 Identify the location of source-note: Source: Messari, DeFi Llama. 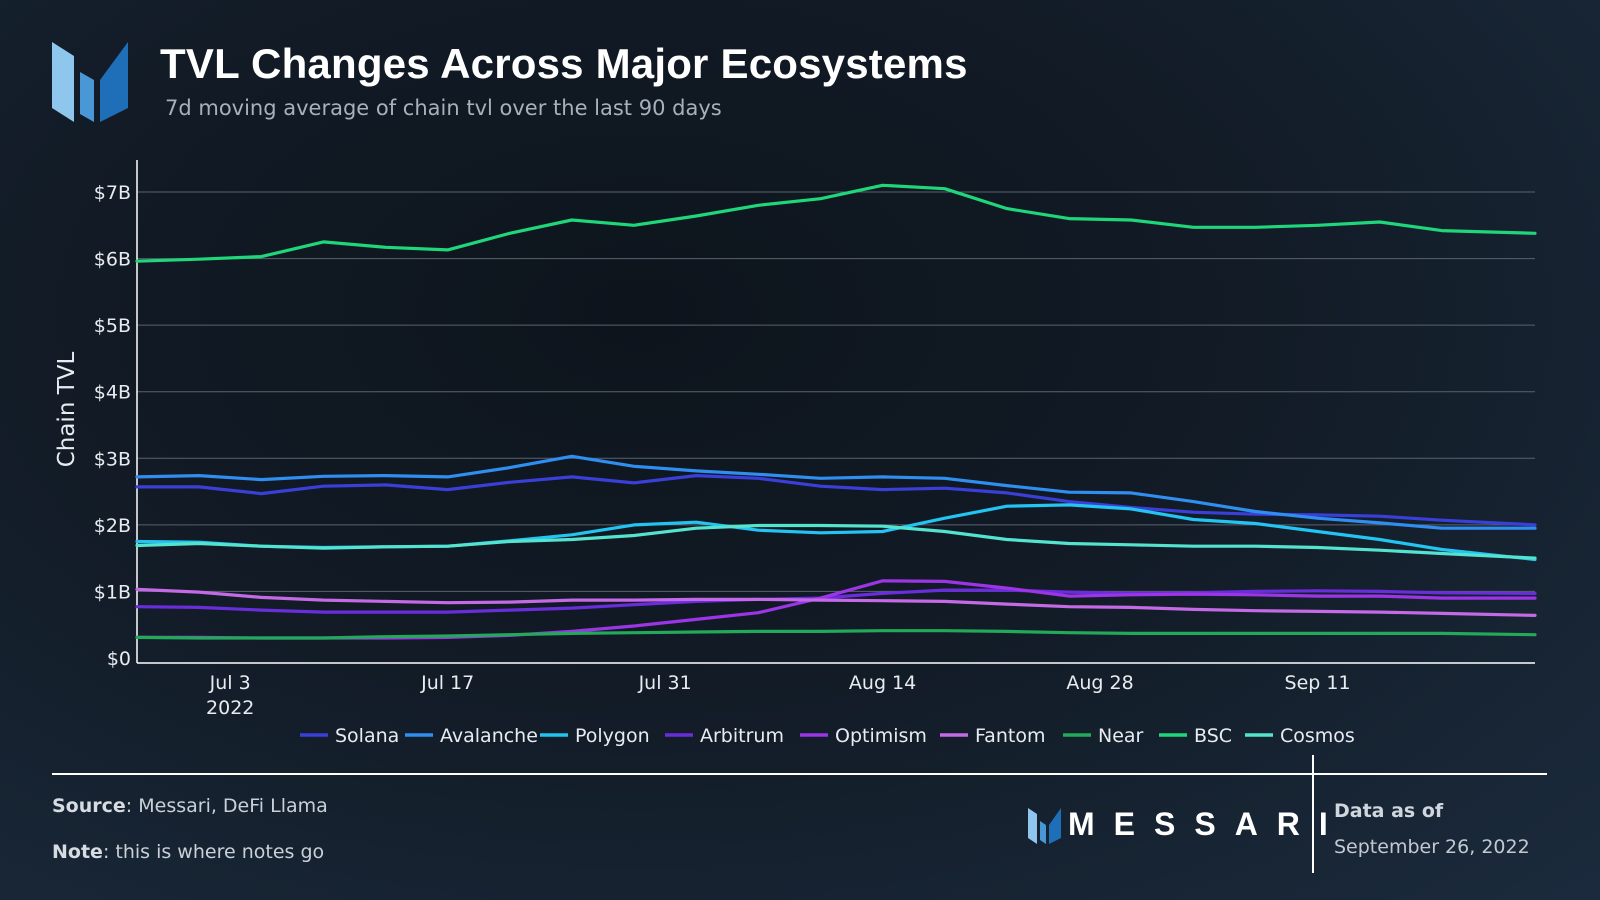
(190, 806).